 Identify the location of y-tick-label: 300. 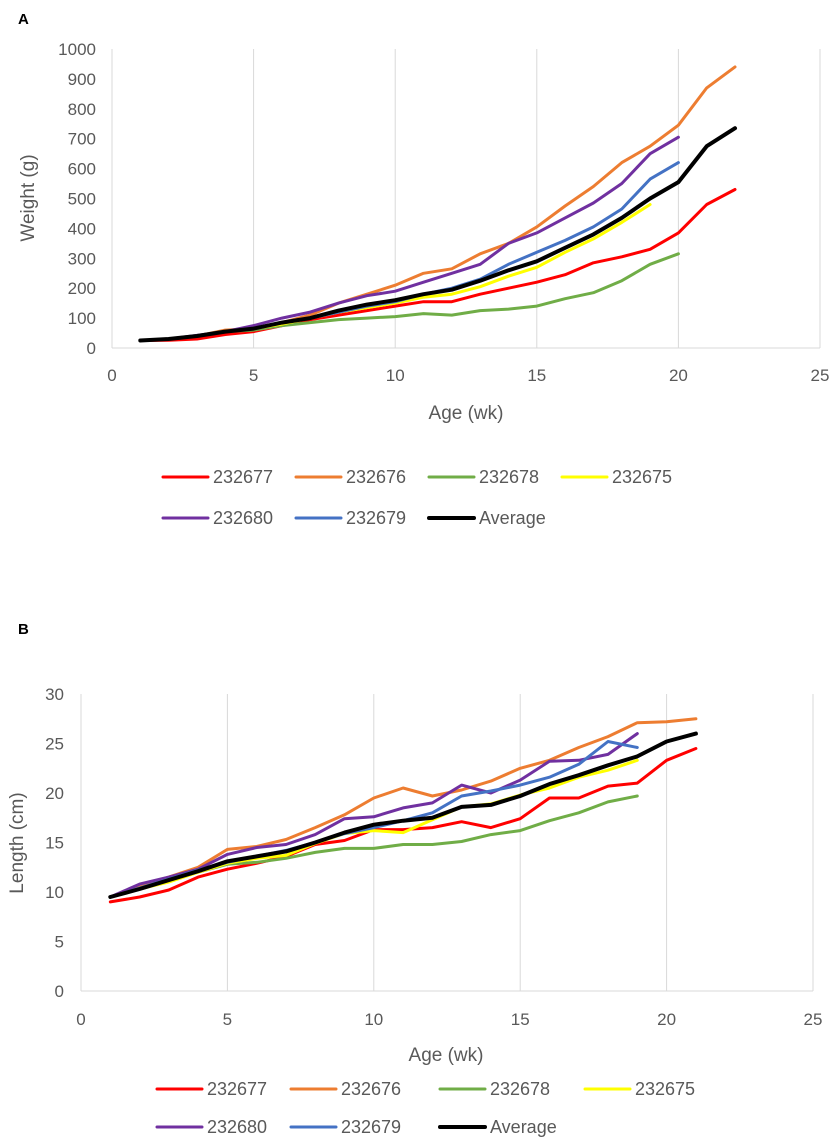
(82, 258).